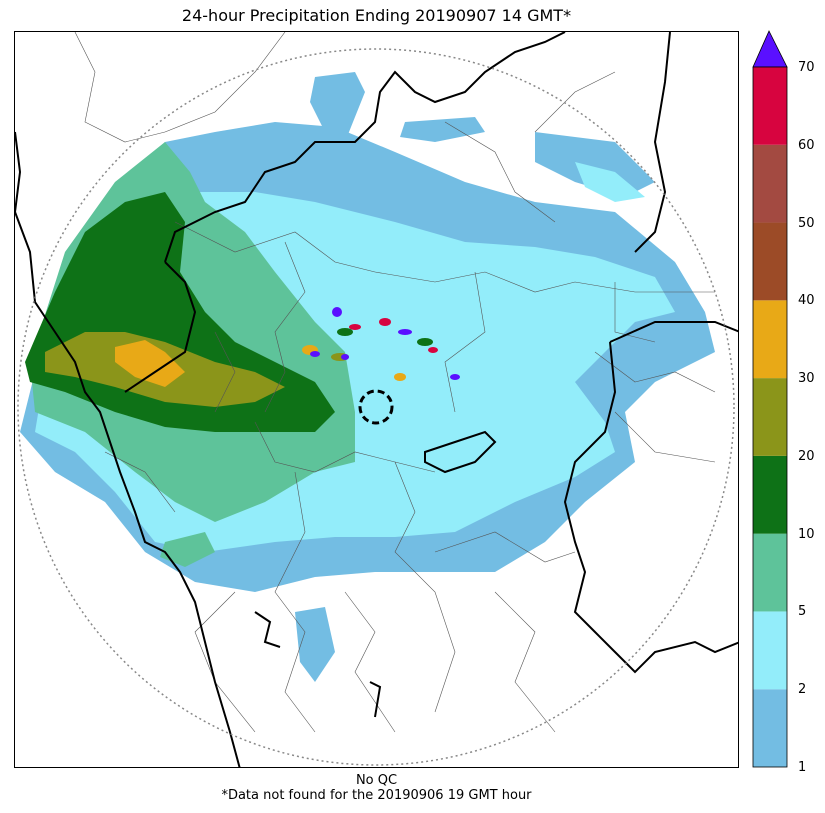 The height and width of the screenshot is (813, 825). I want to click on radar-site-marker, so click(376, 407).